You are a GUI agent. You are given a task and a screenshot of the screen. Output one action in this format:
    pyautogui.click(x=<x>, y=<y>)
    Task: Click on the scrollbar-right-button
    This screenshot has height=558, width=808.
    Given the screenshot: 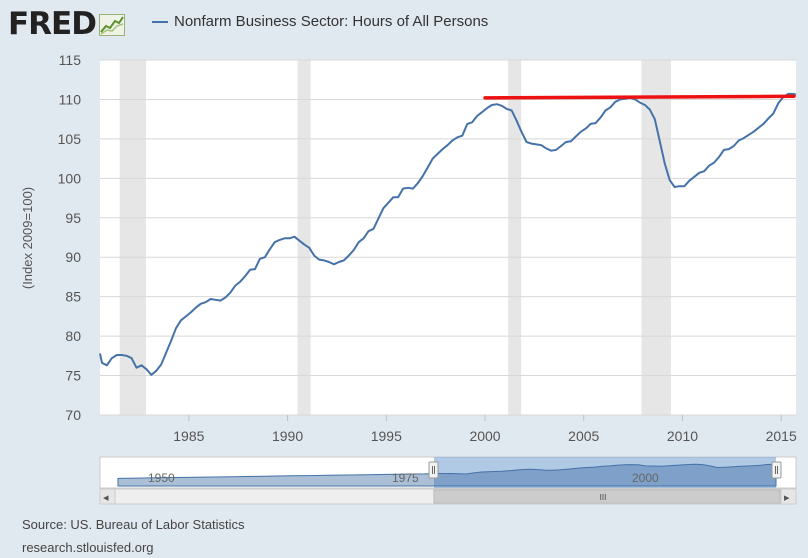 What is the action you would take?
    pyautogui.click(x=788, y=496)
    